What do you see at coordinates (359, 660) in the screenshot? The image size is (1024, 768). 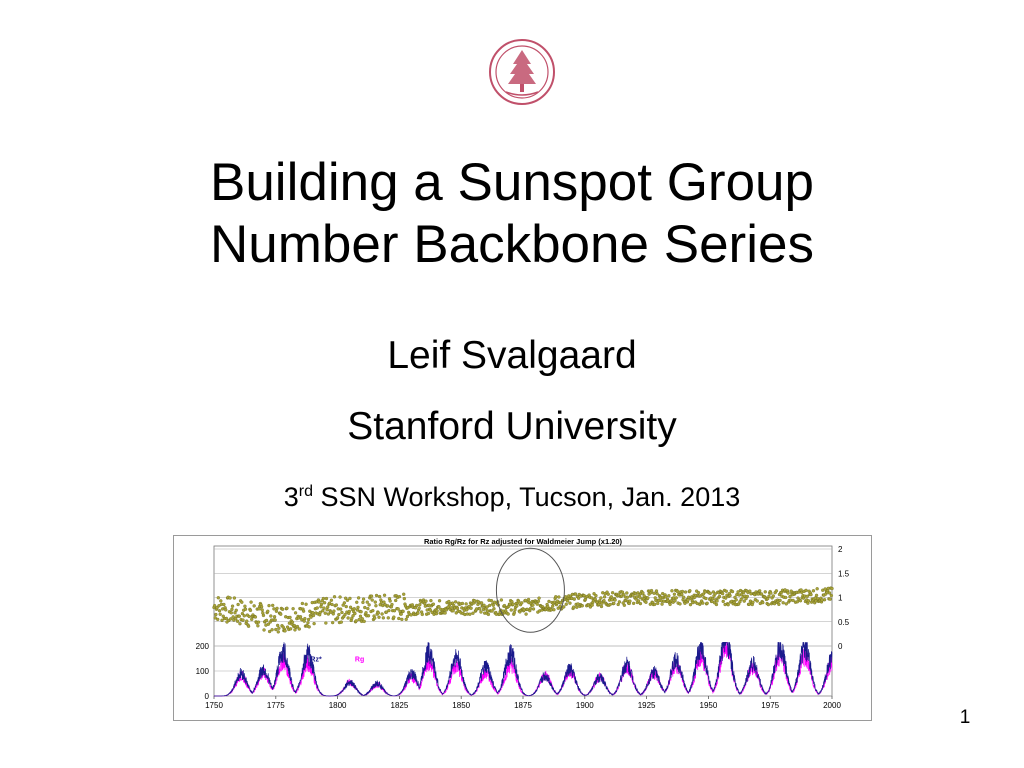 I see `legend-rg: Rg` at bounding box center [359, 660].